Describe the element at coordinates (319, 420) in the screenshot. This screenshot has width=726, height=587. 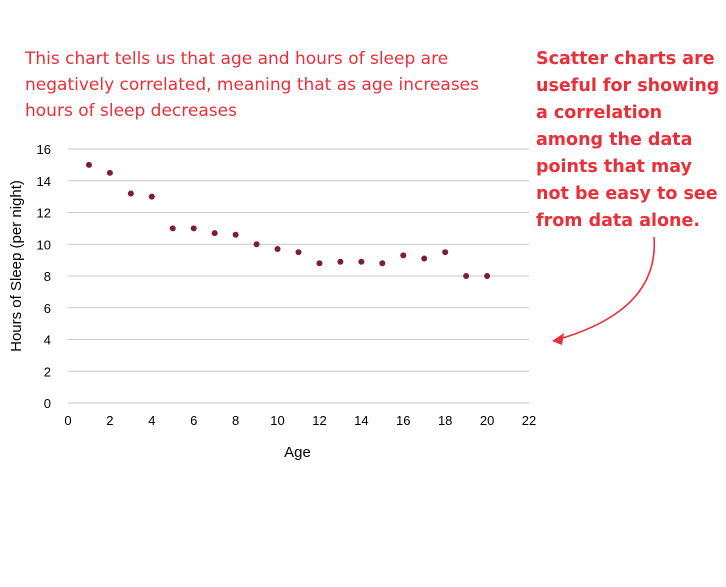
I see `x-tick-label: 12` at that location.